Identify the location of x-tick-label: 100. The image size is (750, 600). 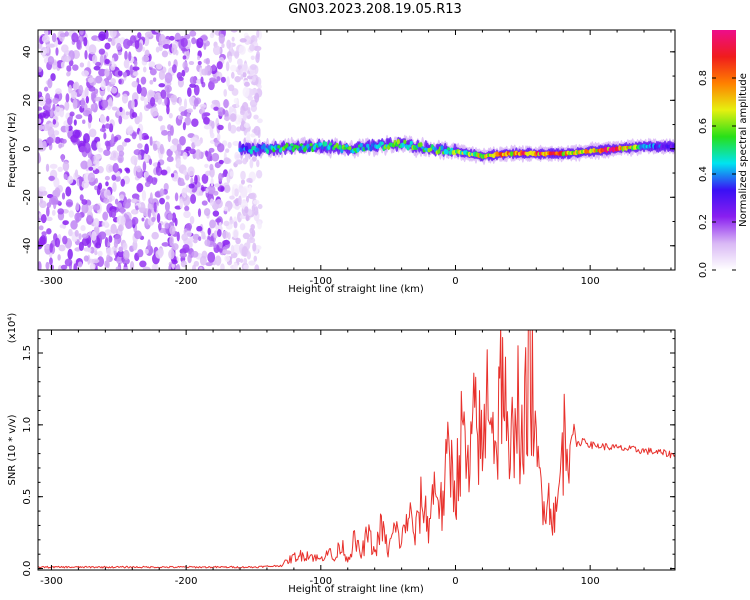
(590, 581).